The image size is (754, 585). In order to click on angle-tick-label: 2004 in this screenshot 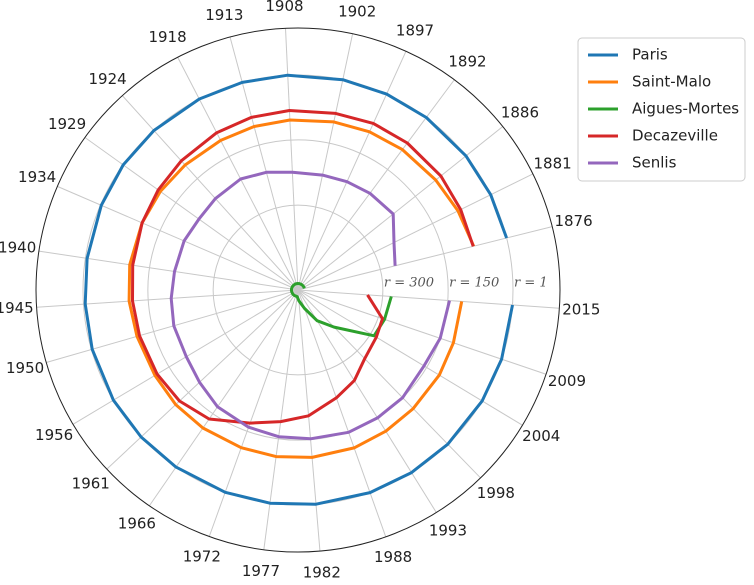, I will do `click(541, 436)`.